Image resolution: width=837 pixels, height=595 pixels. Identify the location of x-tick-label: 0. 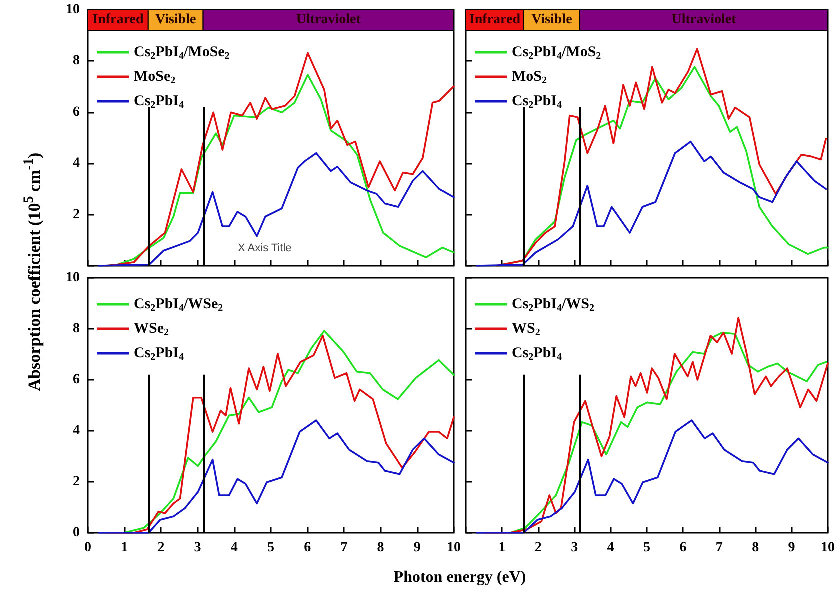
(88, 548).